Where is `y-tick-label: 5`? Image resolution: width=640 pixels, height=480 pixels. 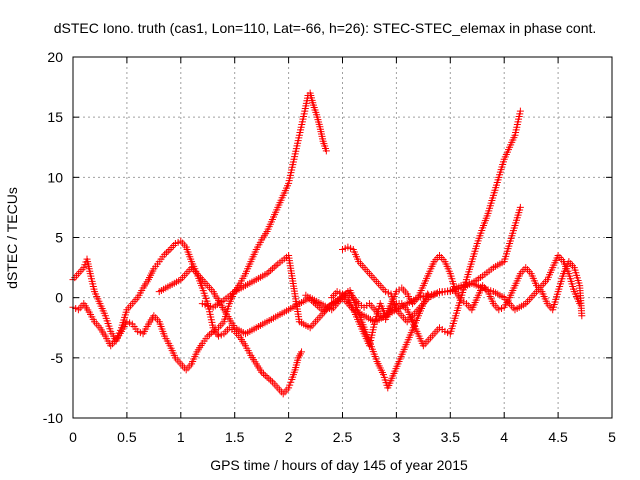 y-tick-label: 5 is located at coordinates (59, 238).